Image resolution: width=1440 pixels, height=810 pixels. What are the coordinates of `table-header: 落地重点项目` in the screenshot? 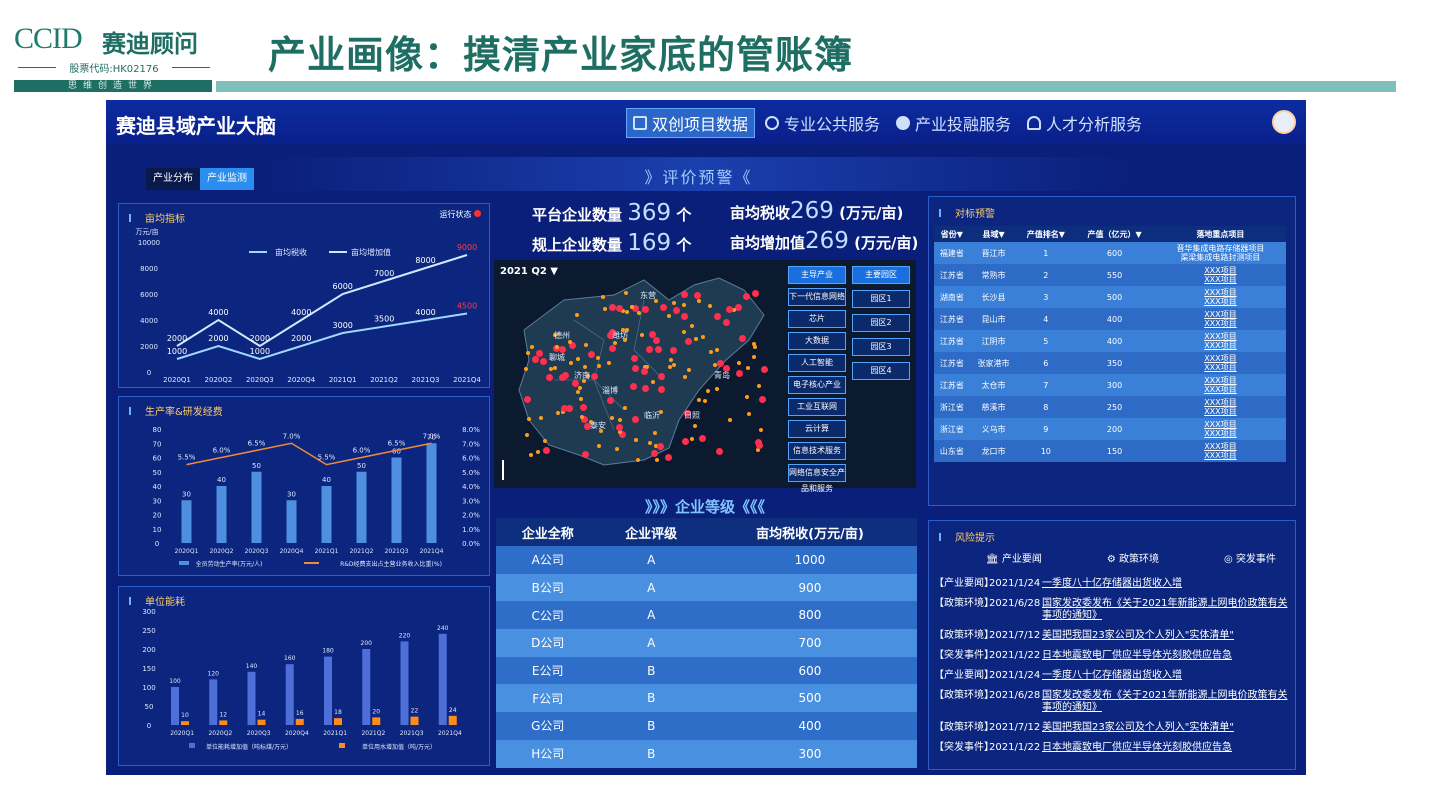 It's located at (1220, 234).